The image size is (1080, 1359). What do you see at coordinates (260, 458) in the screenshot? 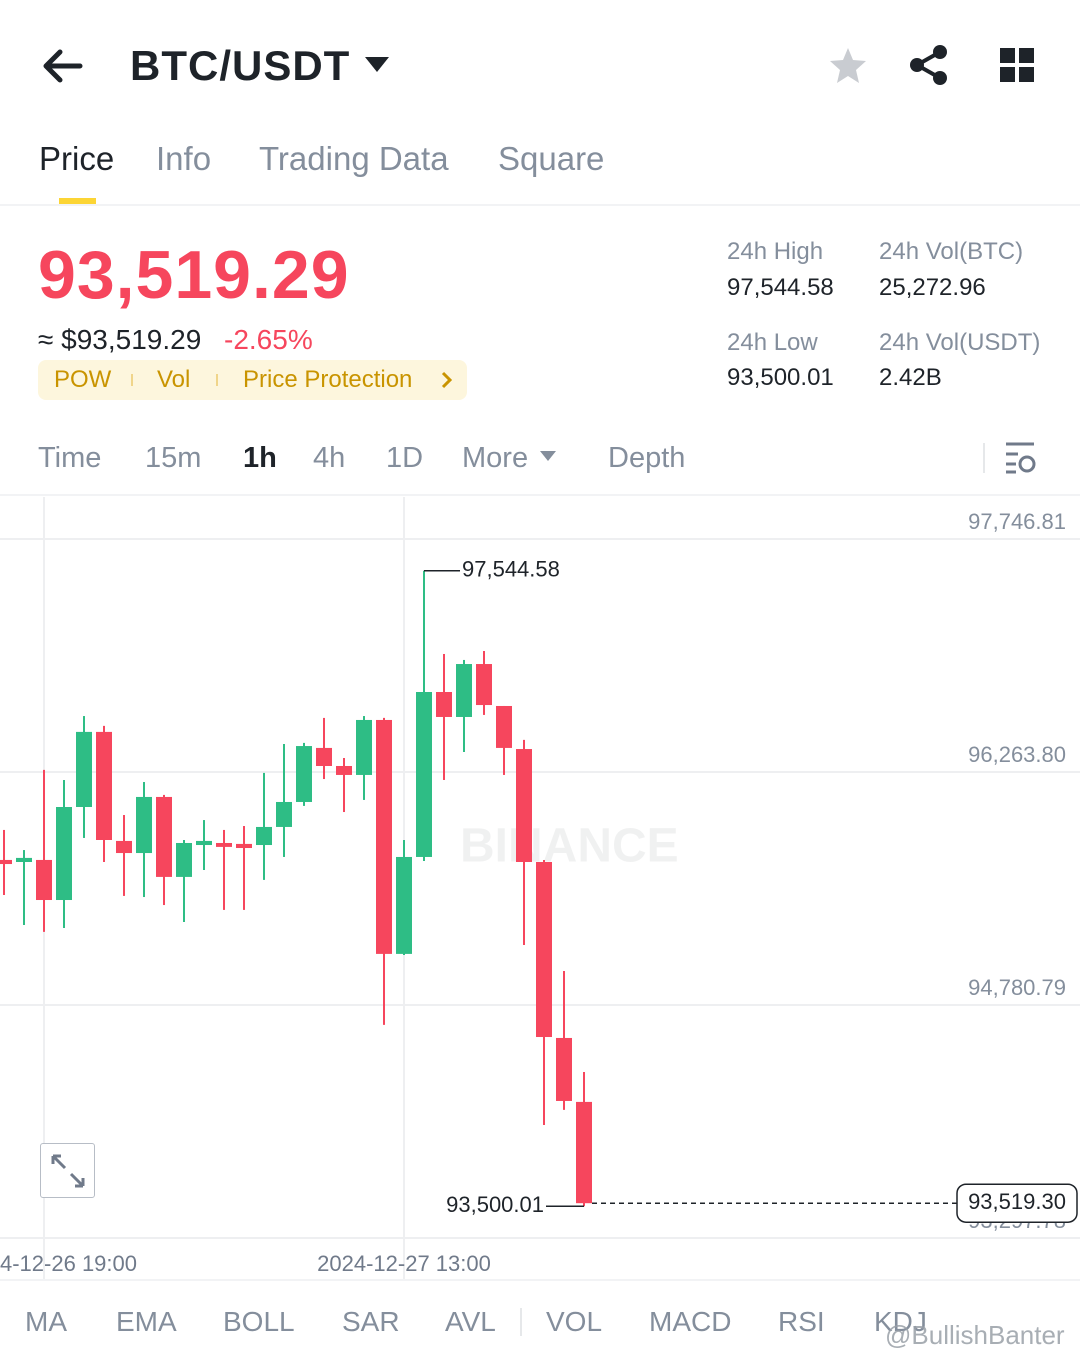
I see `interval: 1h` at bounding box center [260, 458].